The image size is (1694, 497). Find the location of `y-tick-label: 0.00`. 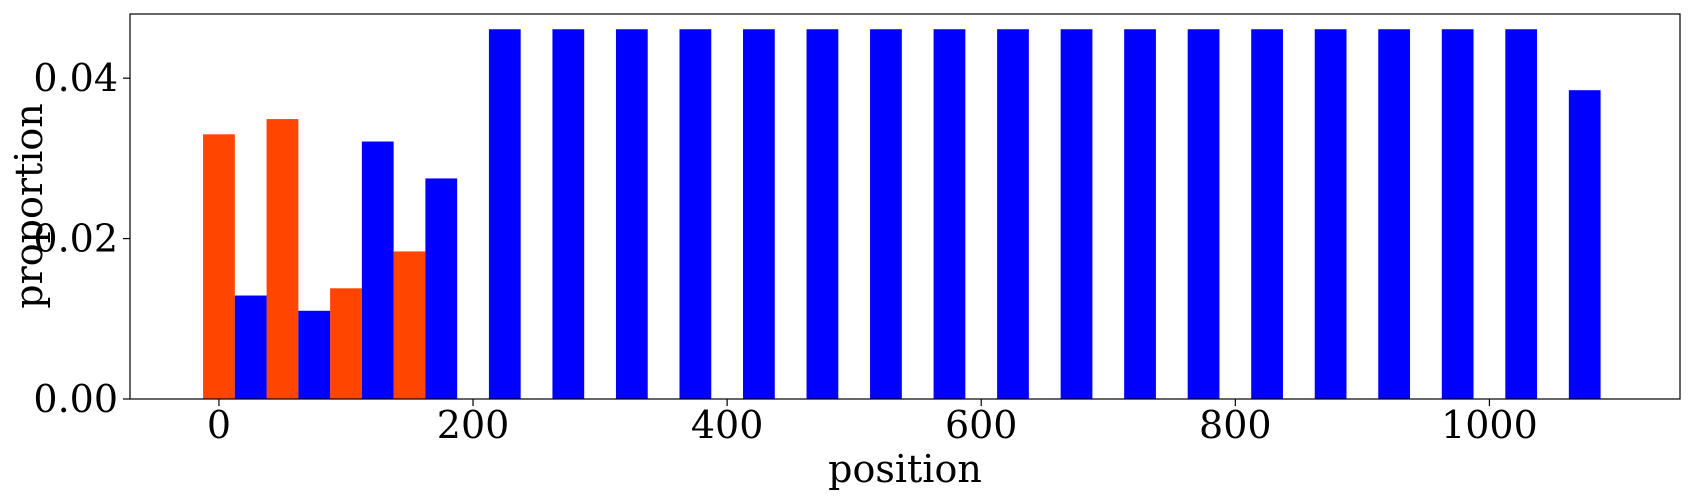

y-tick-label: 0.00 is located at coordinates (75, 399).